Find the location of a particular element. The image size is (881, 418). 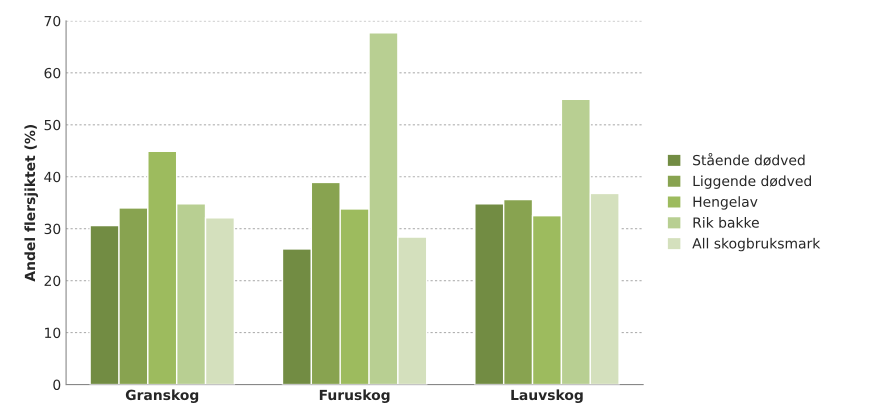

y-tick-label: 40 is located at coordinates (52, 177).